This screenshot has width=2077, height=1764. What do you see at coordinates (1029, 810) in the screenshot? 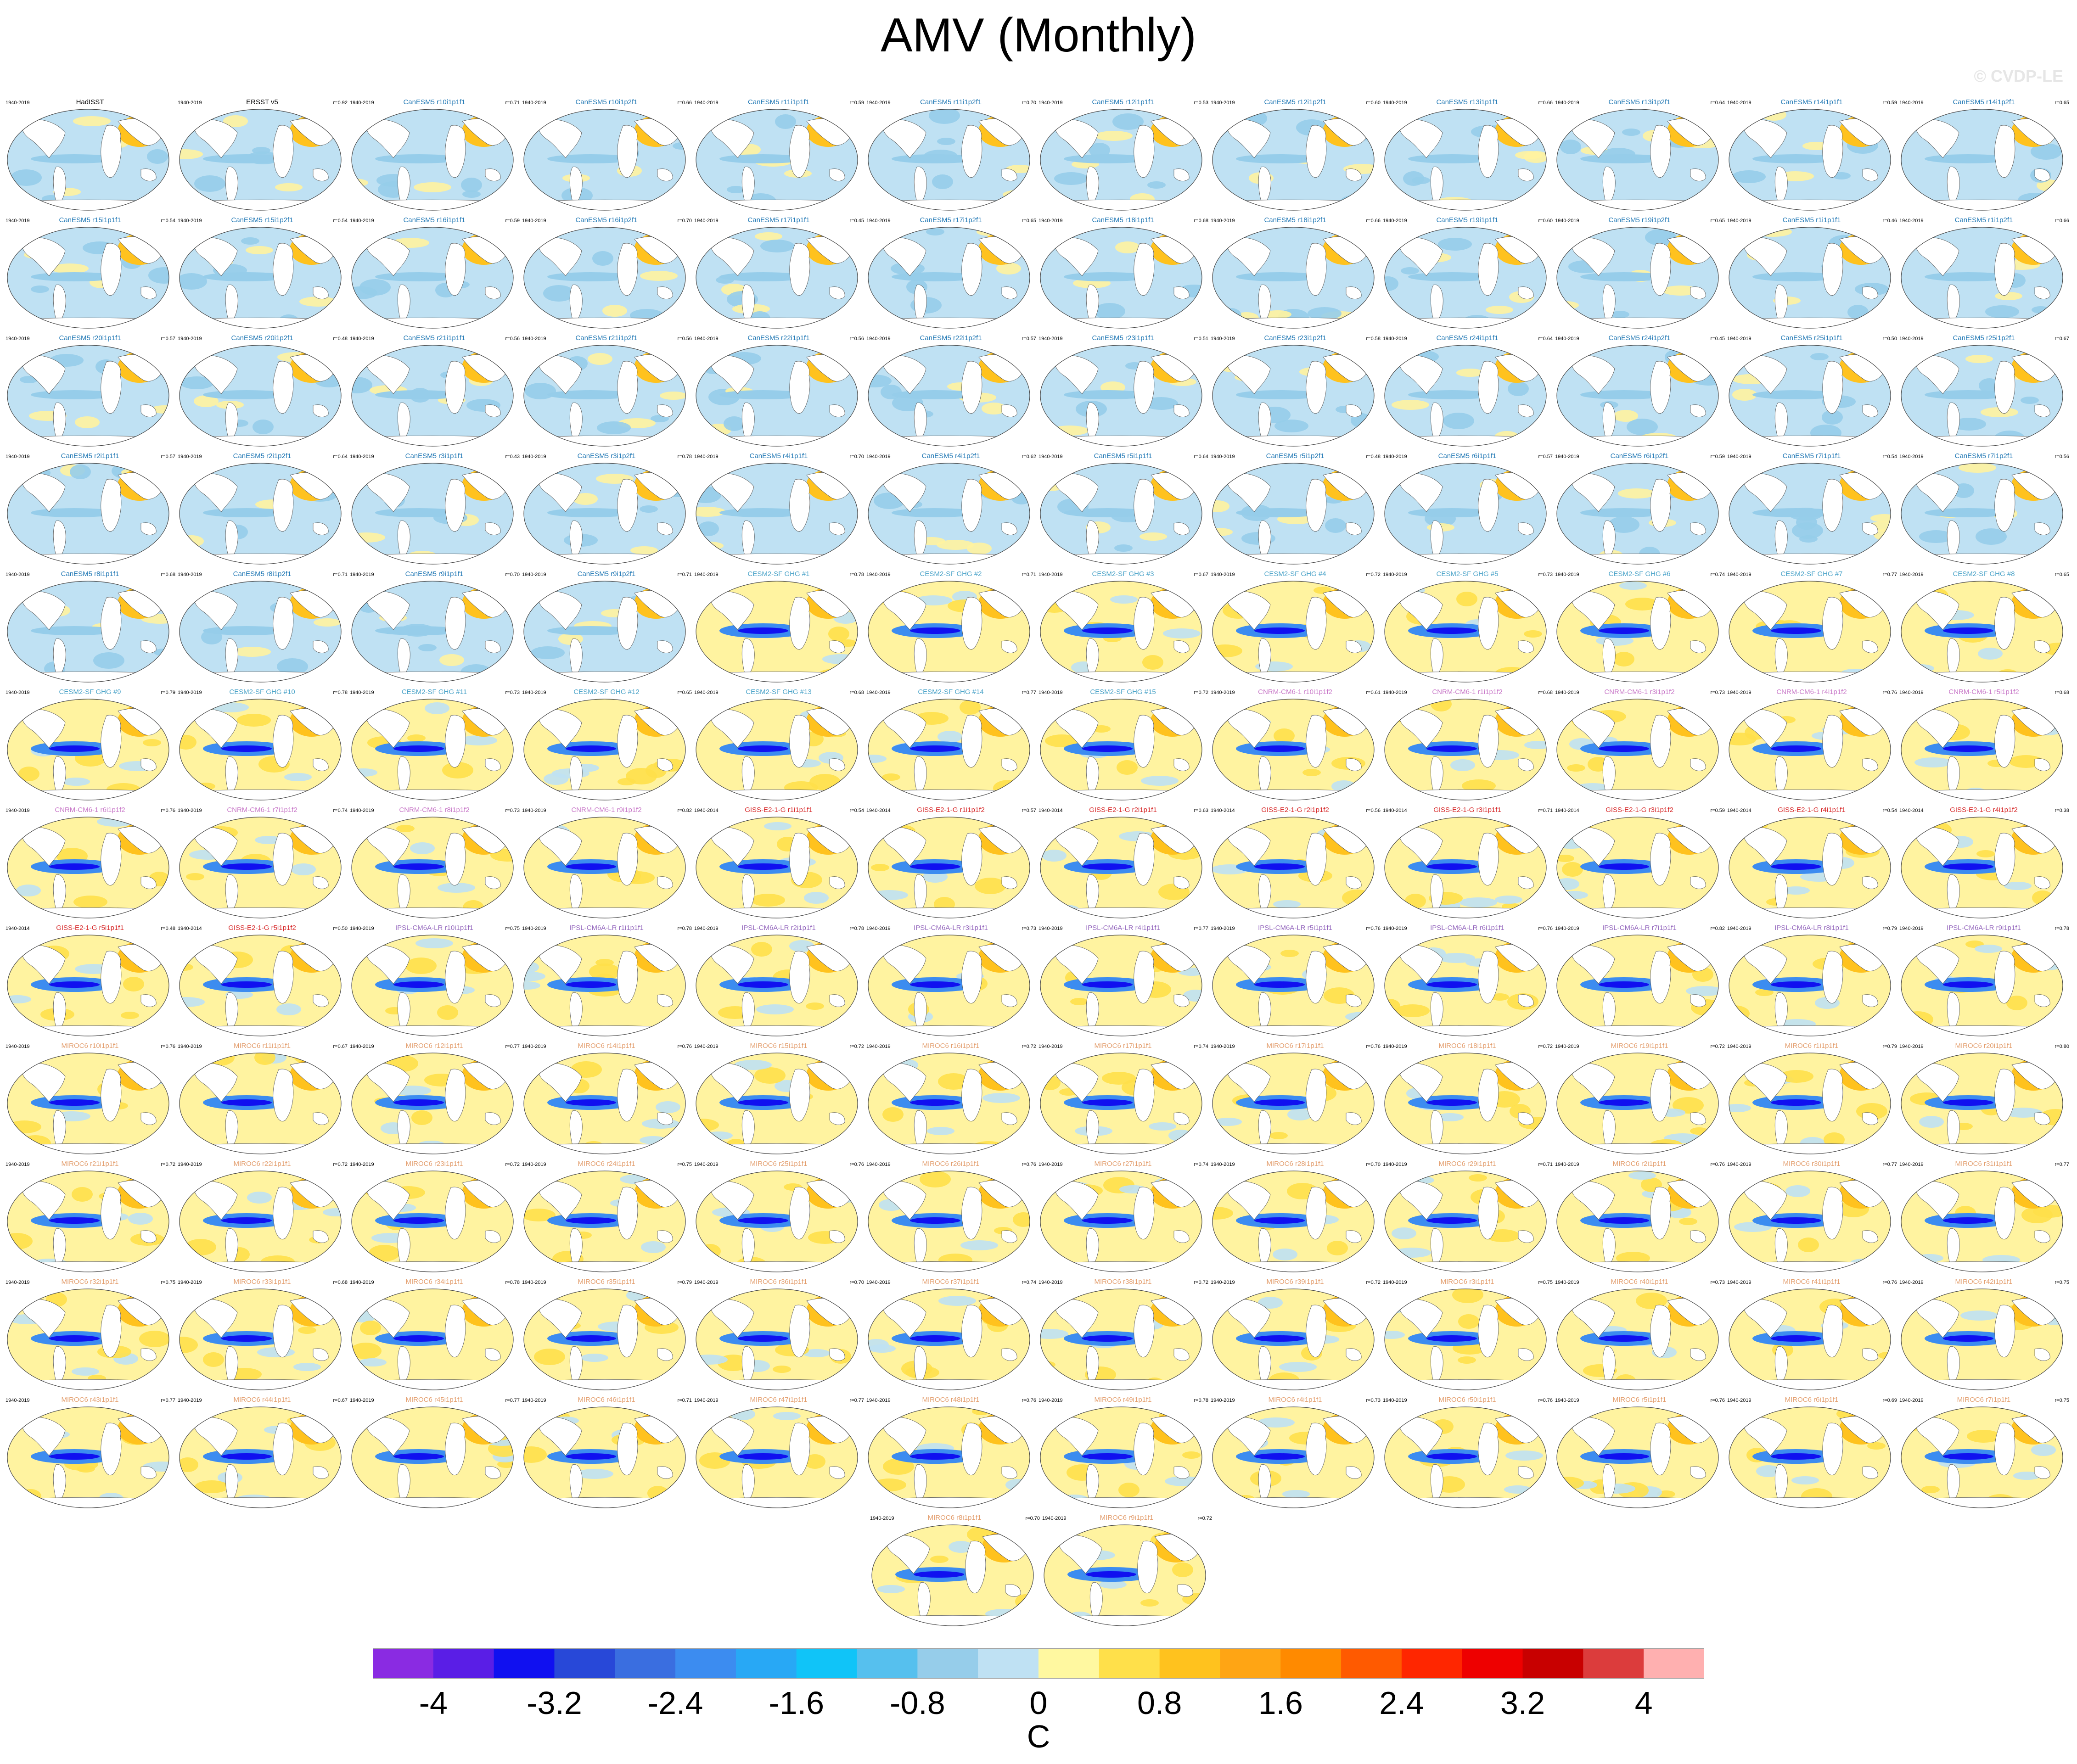
I see `panel-correlation: r=0.57` at bounding box center [1029, 810].